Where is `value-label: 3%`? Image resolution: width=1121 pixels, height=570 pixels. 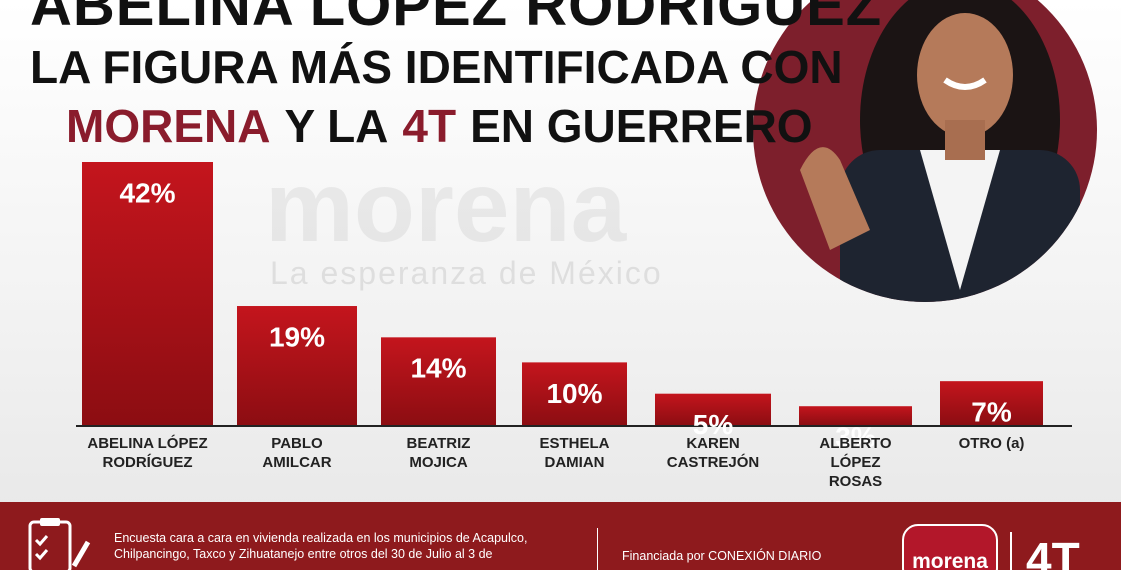 value-label: 3% is located at coordinates (855, 437).